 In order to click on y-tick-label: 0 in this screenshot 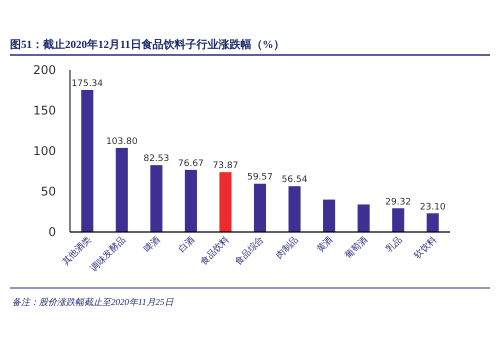, I will do `click(52, 232)`.